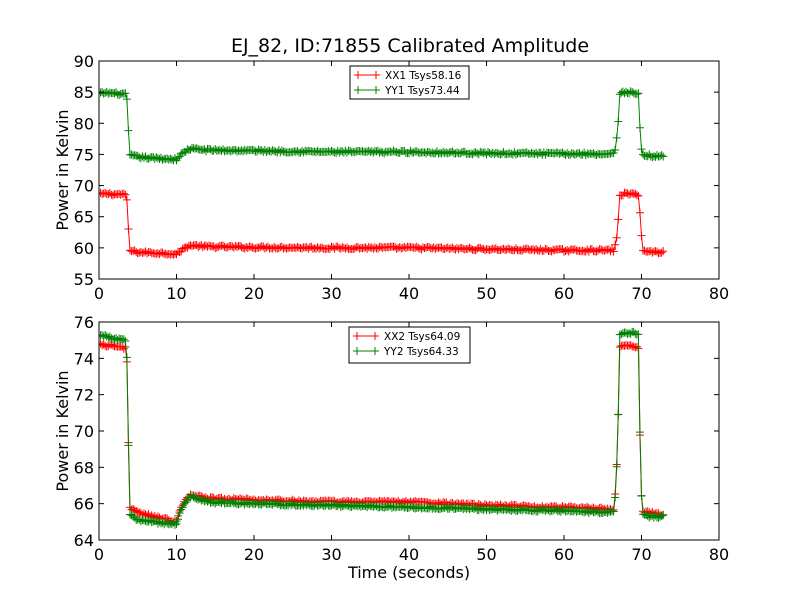  What do you see at coordinates (84, 248) in the screenshot?
I see `y-tick-label: 60` at bounding box center [84, 248].